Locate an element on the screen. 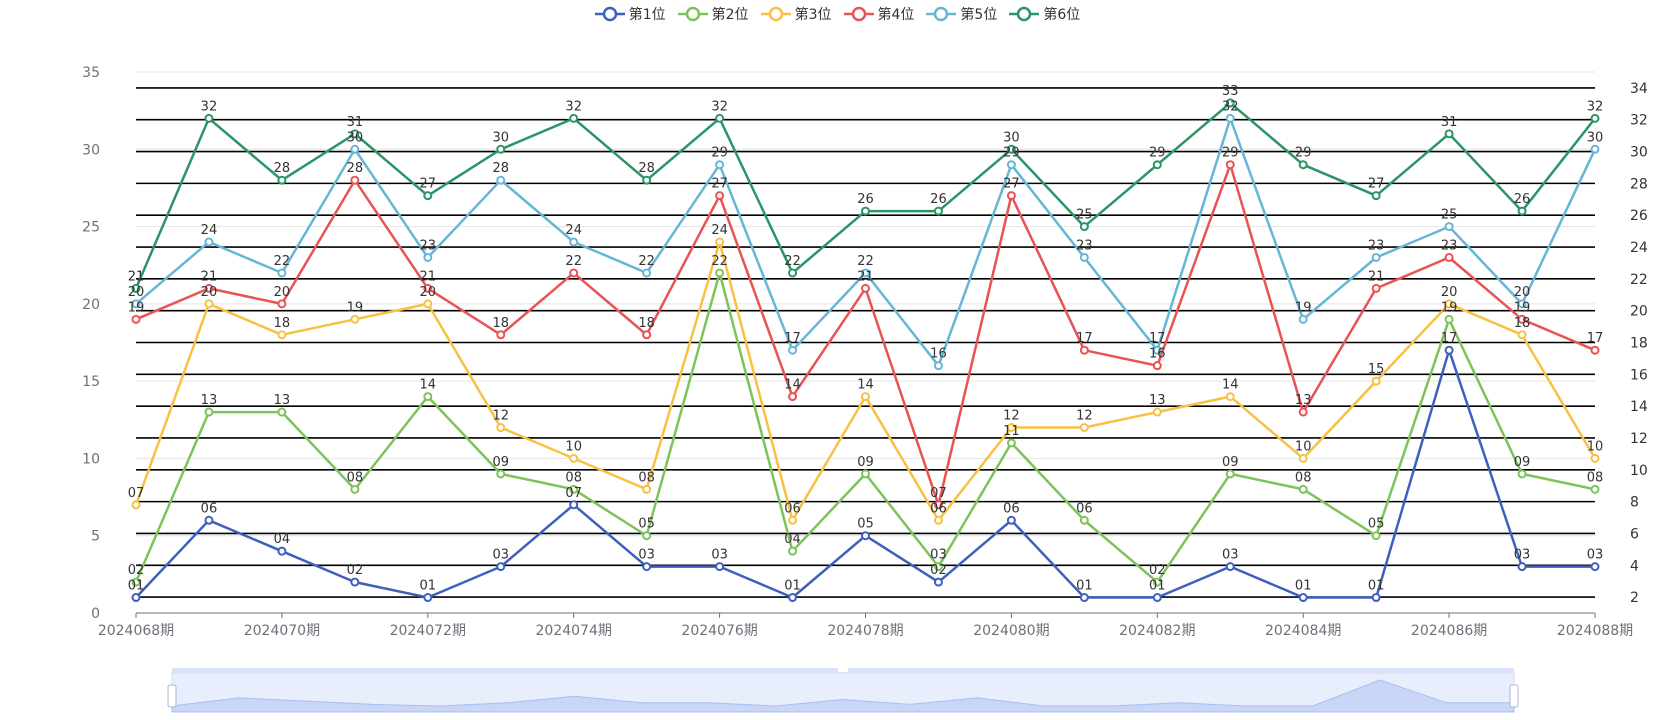 This screenshot has width=1675, height=720. data-label: 14 is located at coordinates (428, 385).